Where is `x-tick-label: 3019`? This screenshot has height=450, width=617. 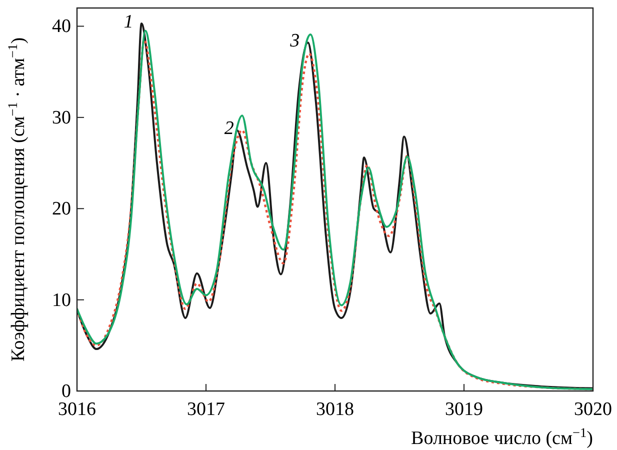 x-tick-label: 3019 is located at coordinates (464, 409).